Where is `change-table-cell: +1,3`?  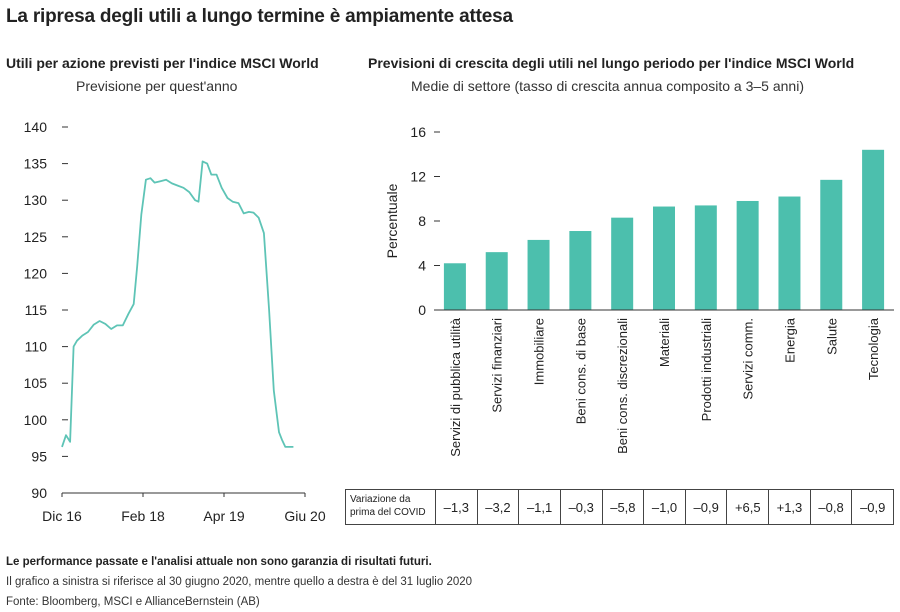
change-table-cell: +1,3 is located at coordinates (790, 507).